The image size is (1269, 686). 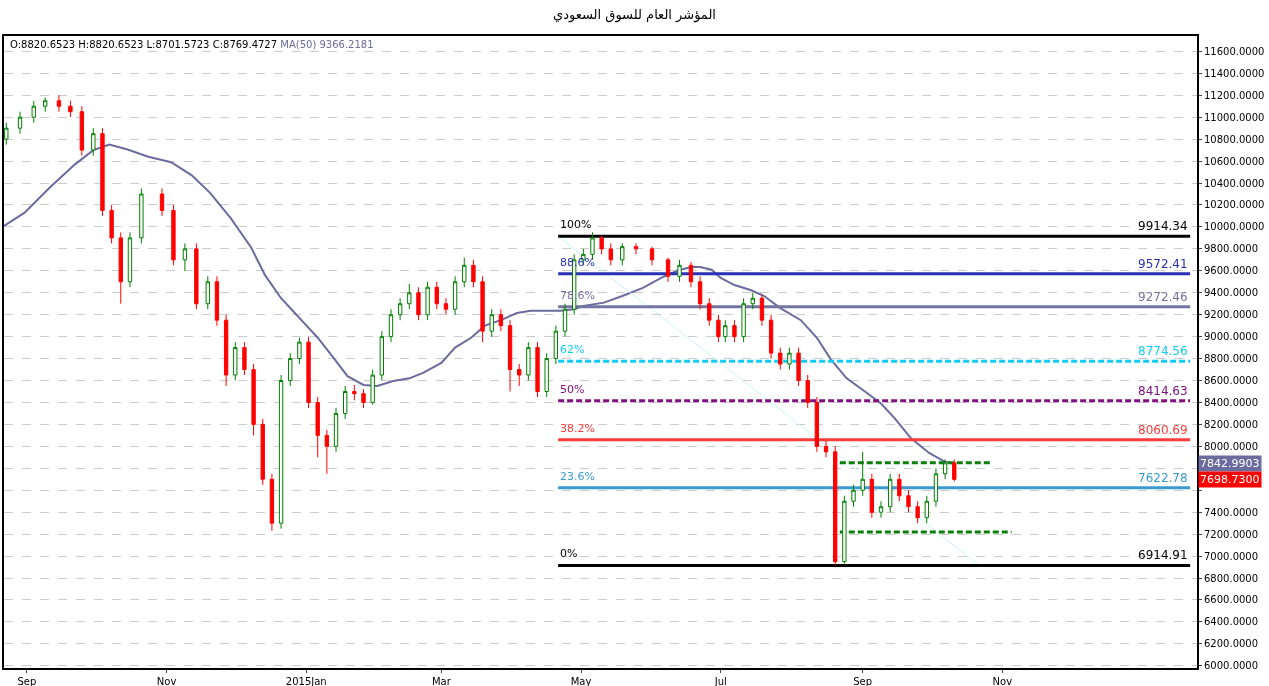 What do you see at coordinates (1231, 271) in the screenshot?
I see `y-tick-label: 9600.0000` at bounding box center [1231, 271].